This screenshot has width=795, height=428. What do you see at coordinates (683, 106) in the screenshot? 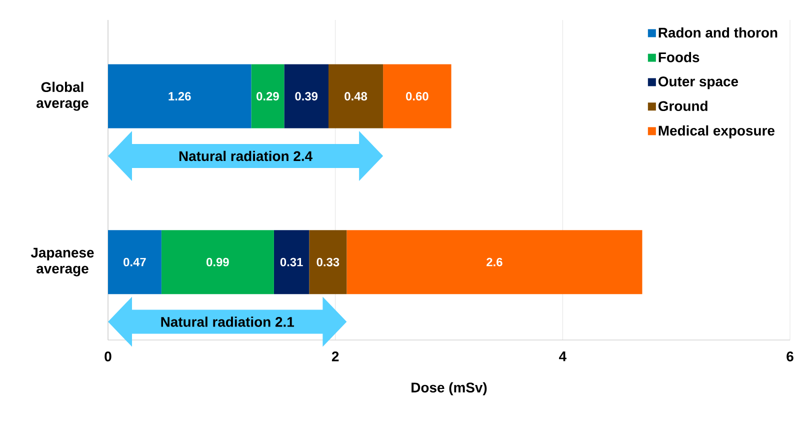
I see `legend-label: Ground` at bounding box center [683, 106].